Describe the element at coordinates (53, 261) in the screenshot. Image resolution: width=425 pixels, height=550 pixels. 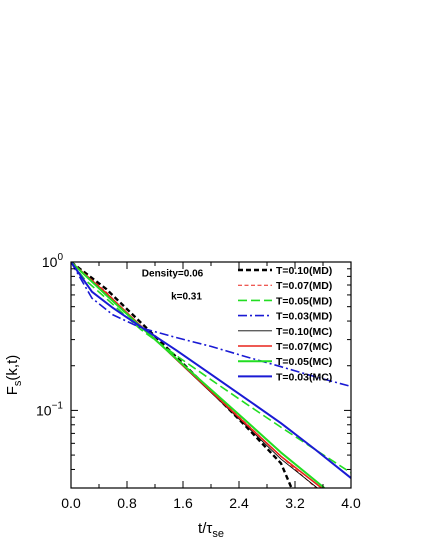
I see `y-tick-label: 10⁰` at that location.